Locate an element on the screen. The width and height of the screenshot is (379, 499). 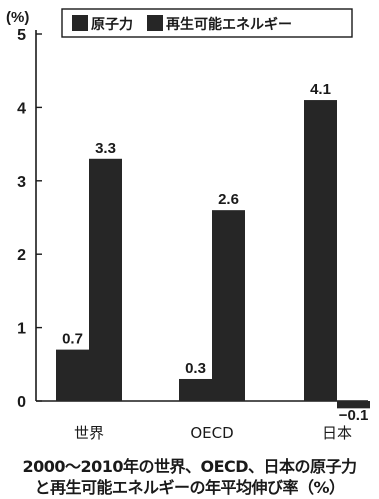
x-category-label: 世界 is located at coordinates (89, 433).